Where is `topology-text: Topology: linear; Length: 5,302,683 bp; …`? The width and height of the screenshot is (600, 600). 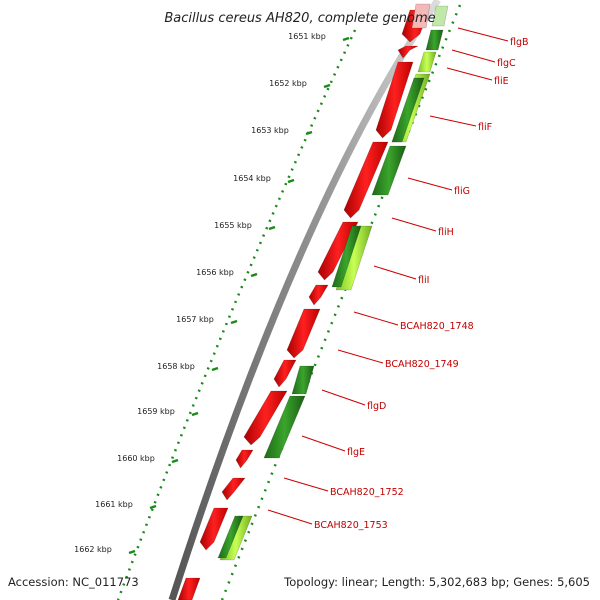 topology-text: Topology: linear; Length: 5,302,683 bp; … is located at coordinates (436, 582).